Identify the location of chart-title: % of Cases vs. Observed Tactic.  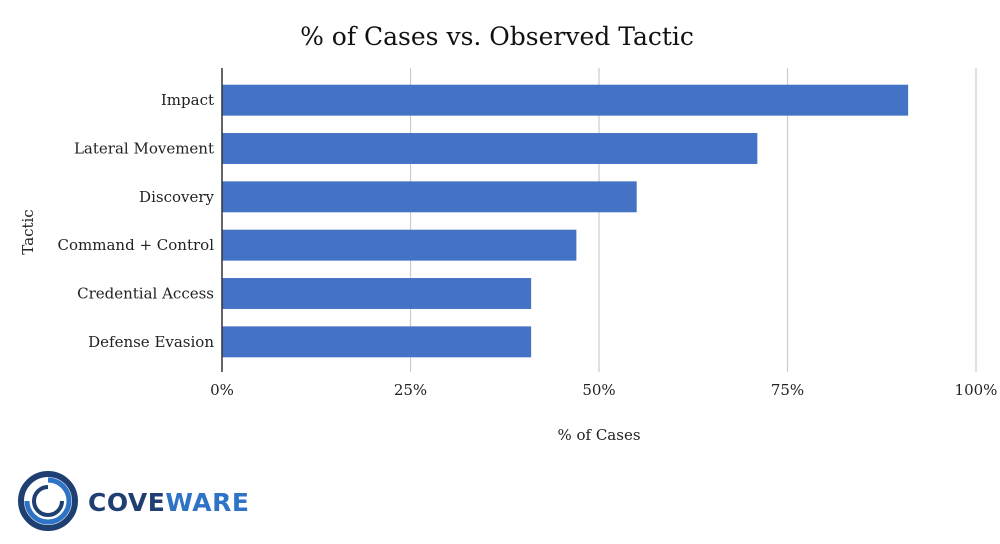
(497, 36).